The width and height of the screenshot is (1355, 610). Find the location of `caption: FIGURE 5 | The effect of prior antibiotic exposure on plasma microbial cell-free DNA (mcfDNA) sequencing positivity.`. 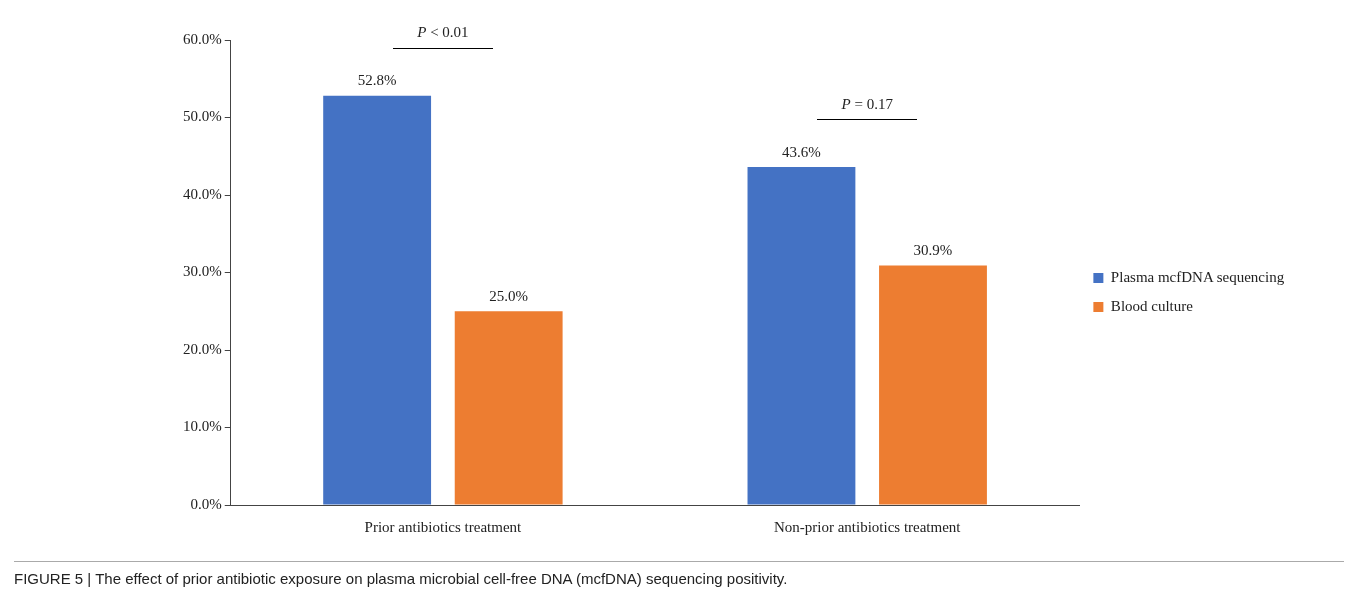

caption: FIGURE 5 | The effect of prior antibiotic exposure on plasma microbial cell-free DNA (mcfDNA) sequencing positivity. is located at coordinates (401, 578).